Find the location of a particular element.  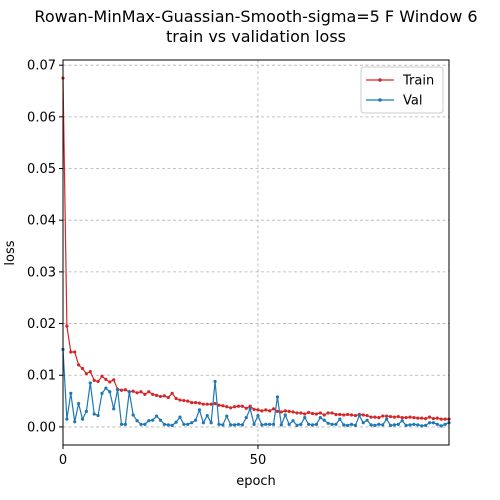

y-tick-label-3: 0.03 is located at coordinates (41, 272).